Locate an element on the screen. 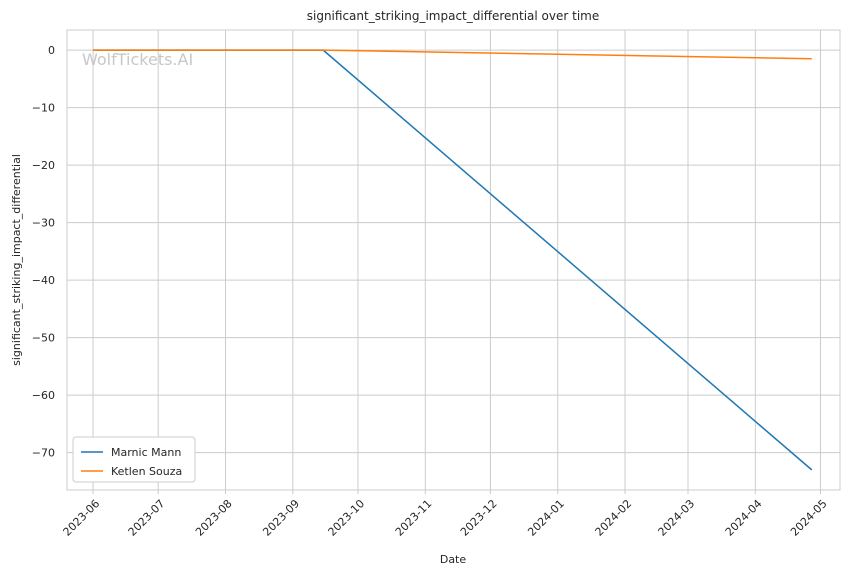  y-axis-title: significant_striking_impact_differential is located at coordinates (16, 260).